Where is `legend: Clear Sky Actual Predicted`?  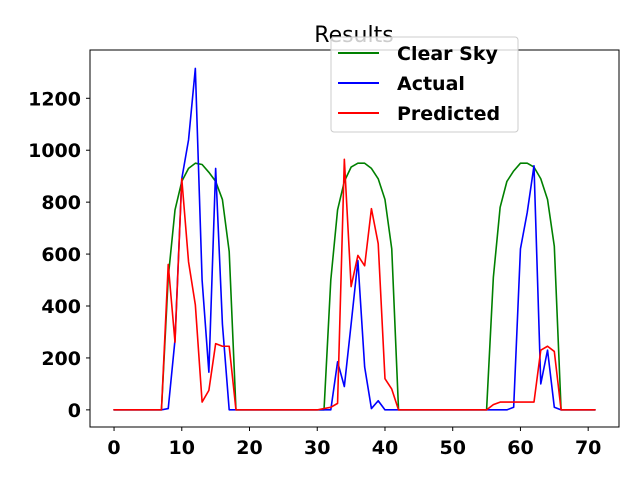 legend: Clear Sky Actual Predicted is located at coordinates (424, 84).